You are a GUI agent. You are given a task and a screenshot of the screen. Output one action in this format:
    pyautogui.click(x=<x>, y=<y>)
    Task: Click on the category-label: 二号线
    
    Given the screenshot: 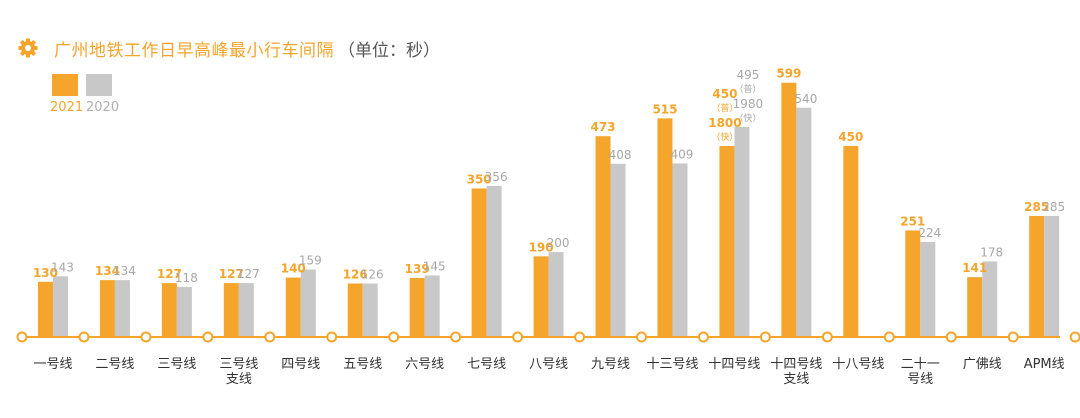 What is the action you would take?
    pyautogui.click(x=114, y=364)
    